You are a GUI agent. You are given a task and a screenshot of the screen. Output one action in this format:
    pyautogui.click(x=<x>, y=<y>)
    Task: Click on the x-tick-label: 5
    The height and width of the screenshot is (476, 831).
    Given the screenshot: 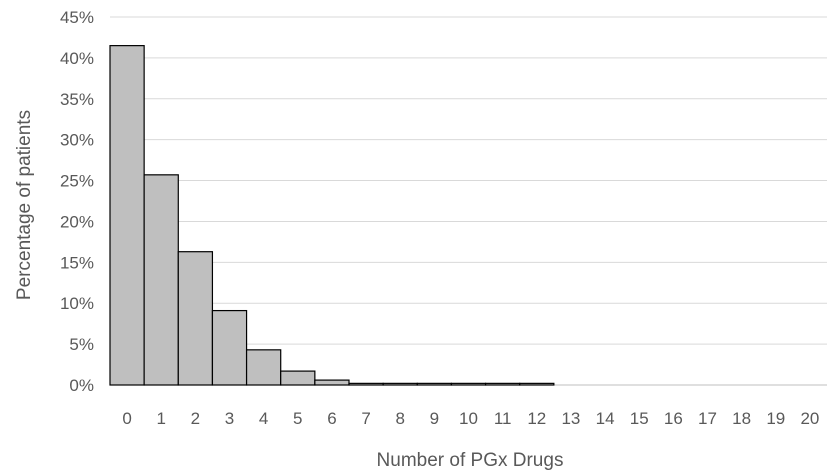 What is the action you would take?
    pyautogui.click(x=297, y=418)
    